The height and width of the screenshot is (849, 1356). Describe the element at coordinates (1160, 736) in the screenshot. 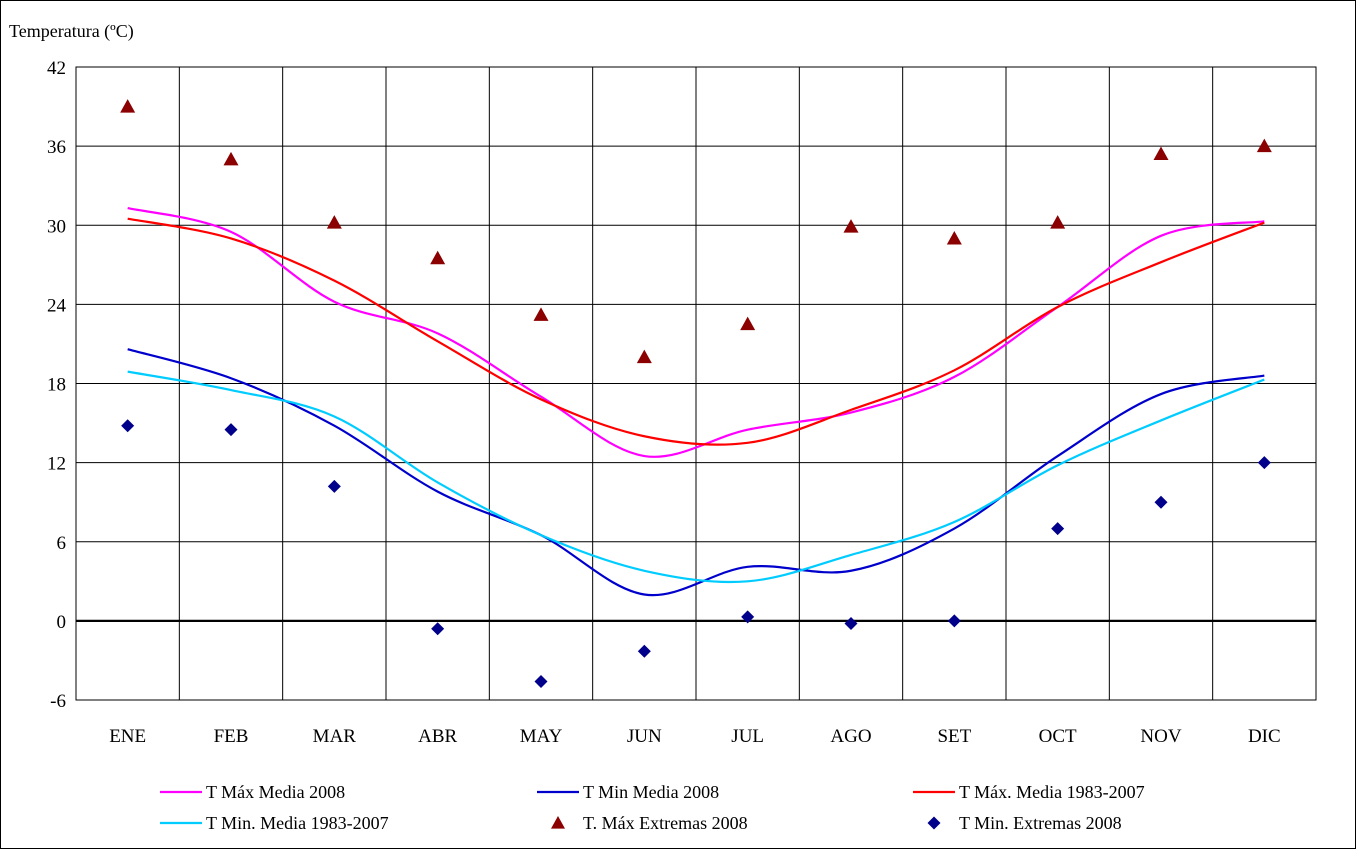

I see `x-tick-label: NOV` at that location.